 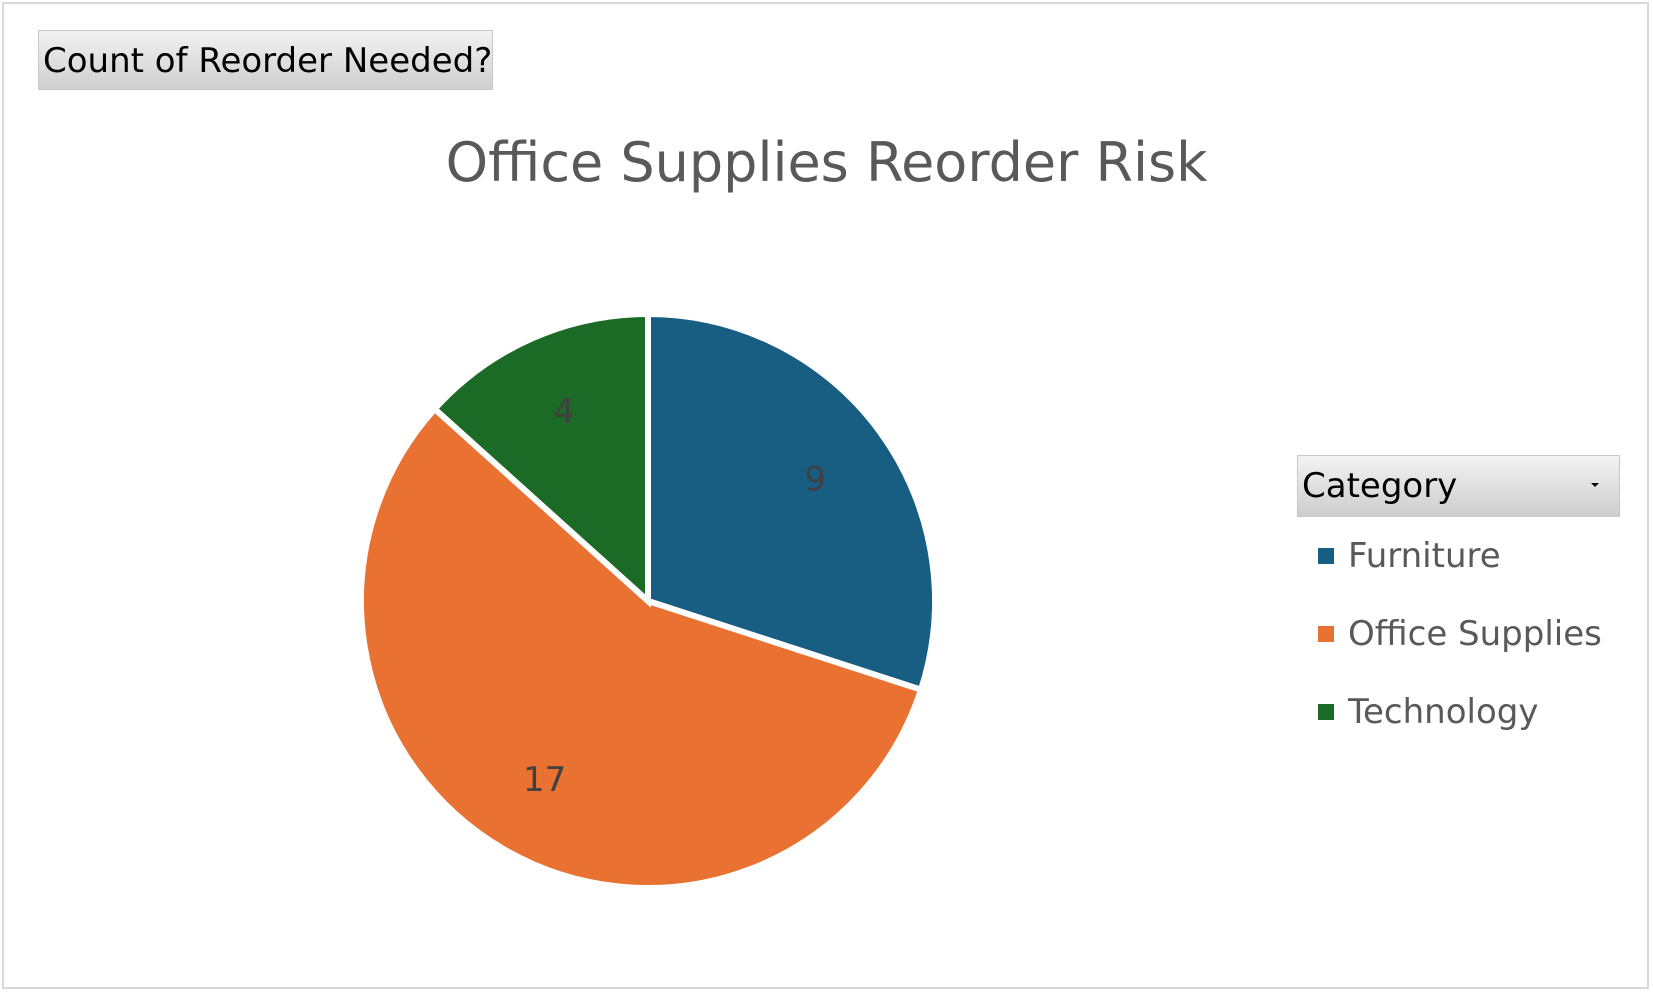 What do you see at coordinates (1380, 486) in the screenshot?
I see `category-filter-label: Category` at bounding box center [1380, 486].